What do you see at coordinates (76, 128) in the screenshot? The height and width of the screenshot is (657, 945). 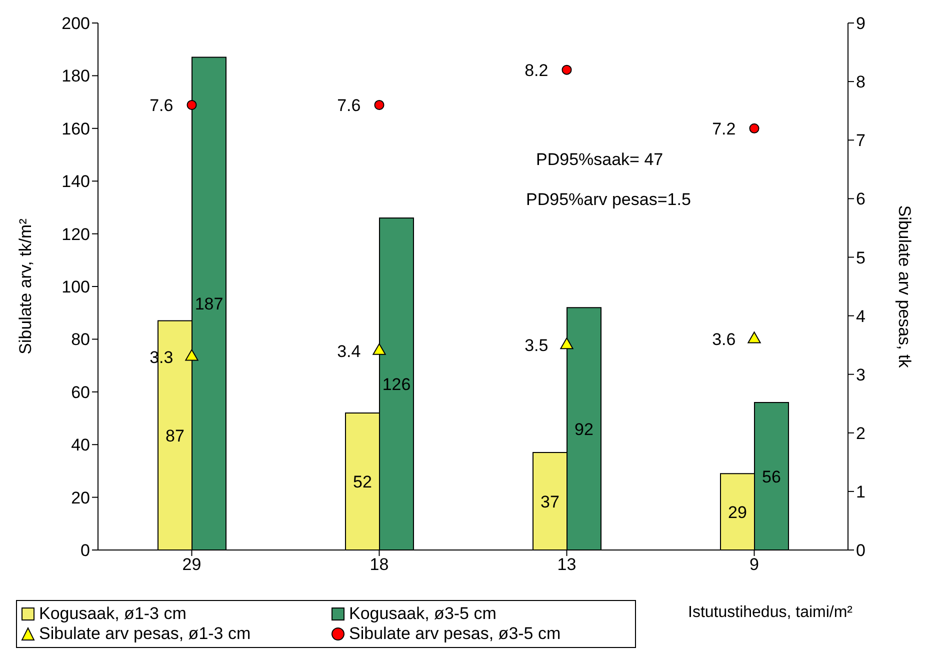 I see `y-tick-label: 160` at bounding box center [76, 128].